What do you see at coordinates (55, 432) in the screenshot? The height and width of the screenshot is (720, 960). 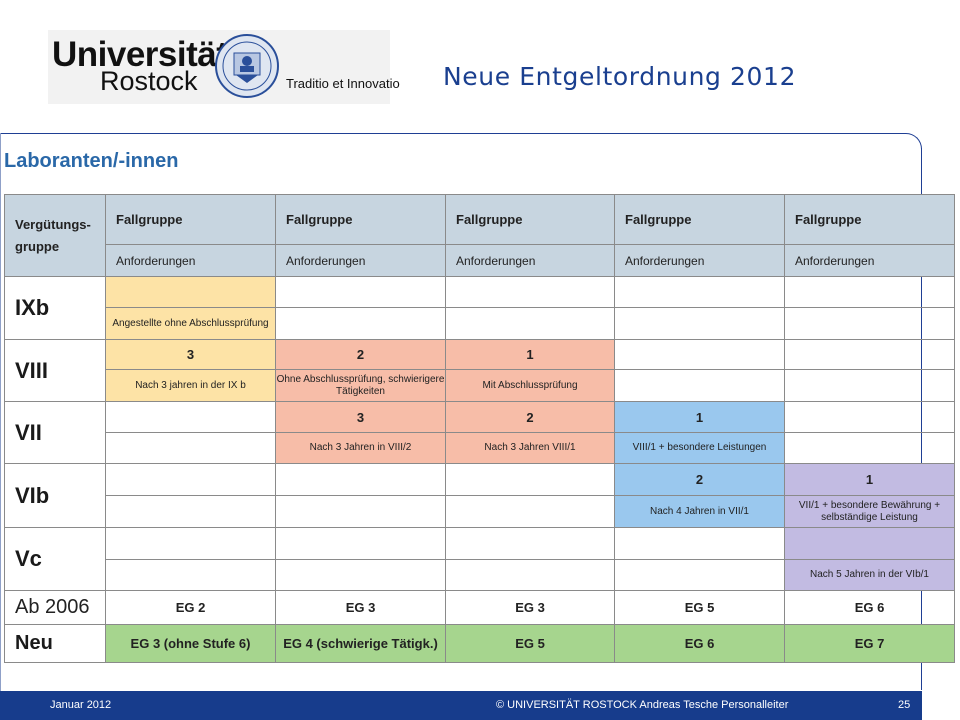 I see `row-label: VII` at bounding box center [55, 432].